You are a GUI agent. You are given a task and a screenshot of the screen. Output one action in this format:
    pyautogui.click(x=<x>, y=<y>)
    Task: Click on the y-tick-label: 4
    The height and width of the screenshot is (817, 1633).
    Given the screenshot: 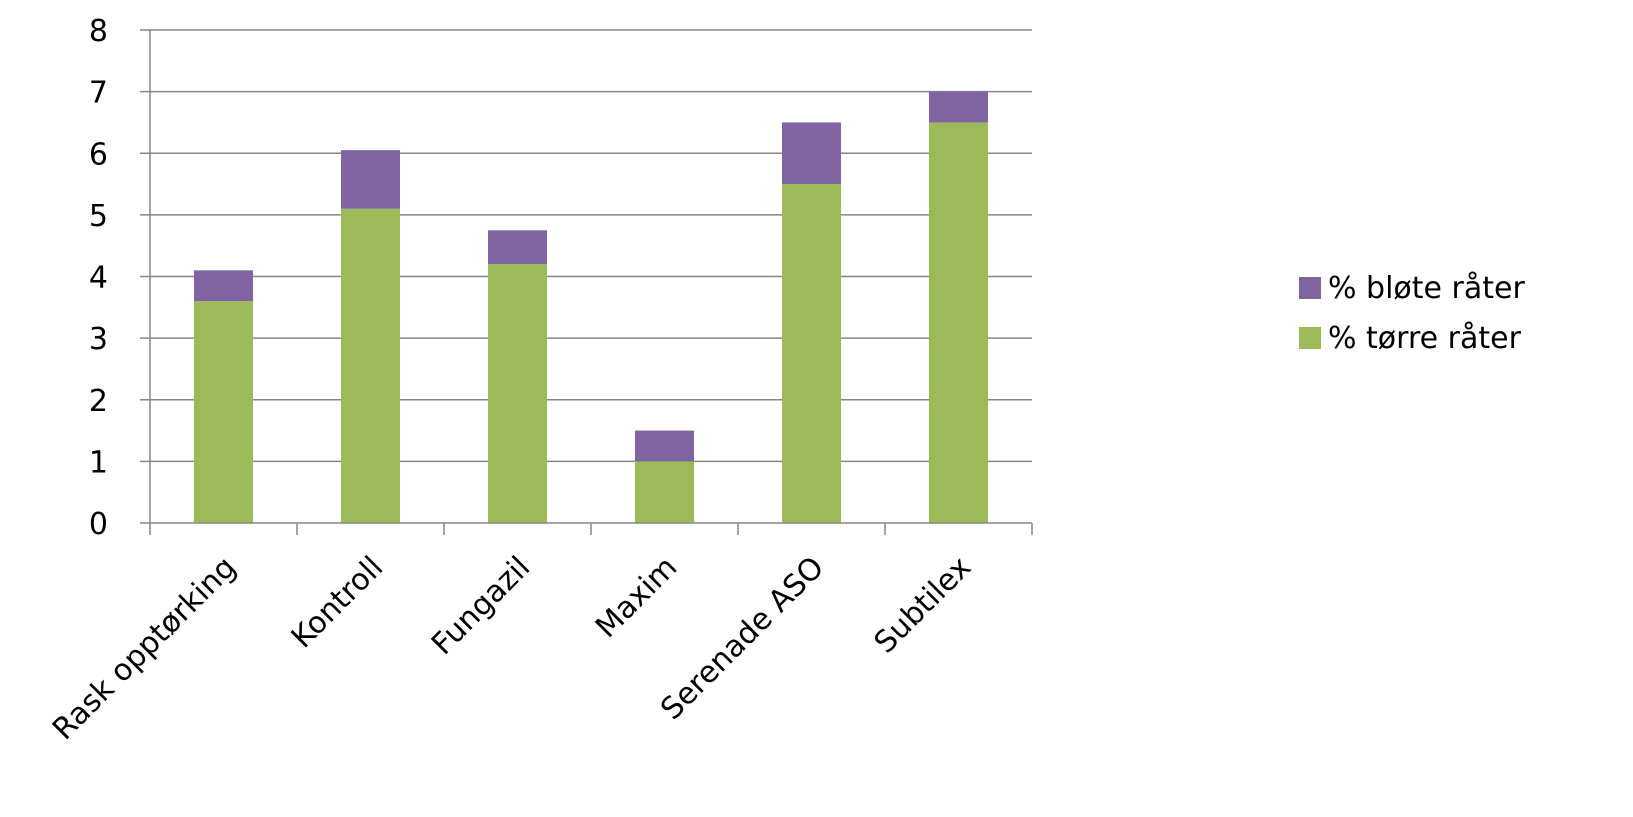 What is the action you would take?
    pyautogui.click(x=98, y=278)
    